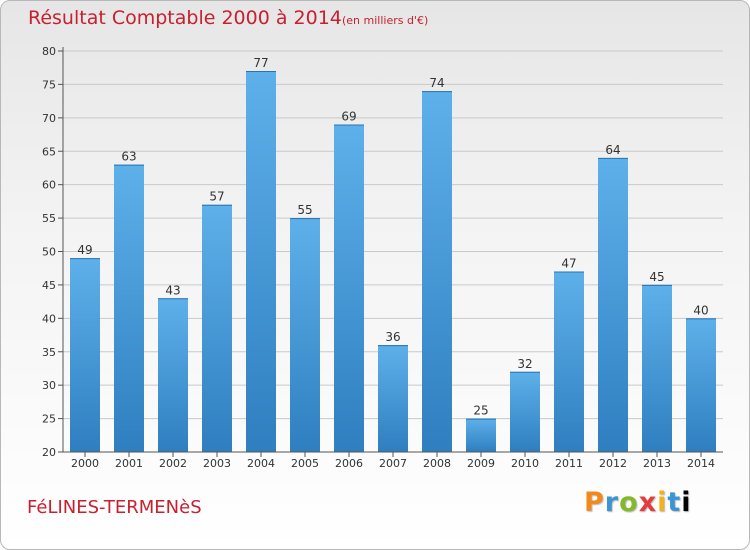 This screenshot has width=750, height=550. What do you see at coordinates (525, 411) in the screenshot?
I see `bar-2010` at bounding box center [525, 411].